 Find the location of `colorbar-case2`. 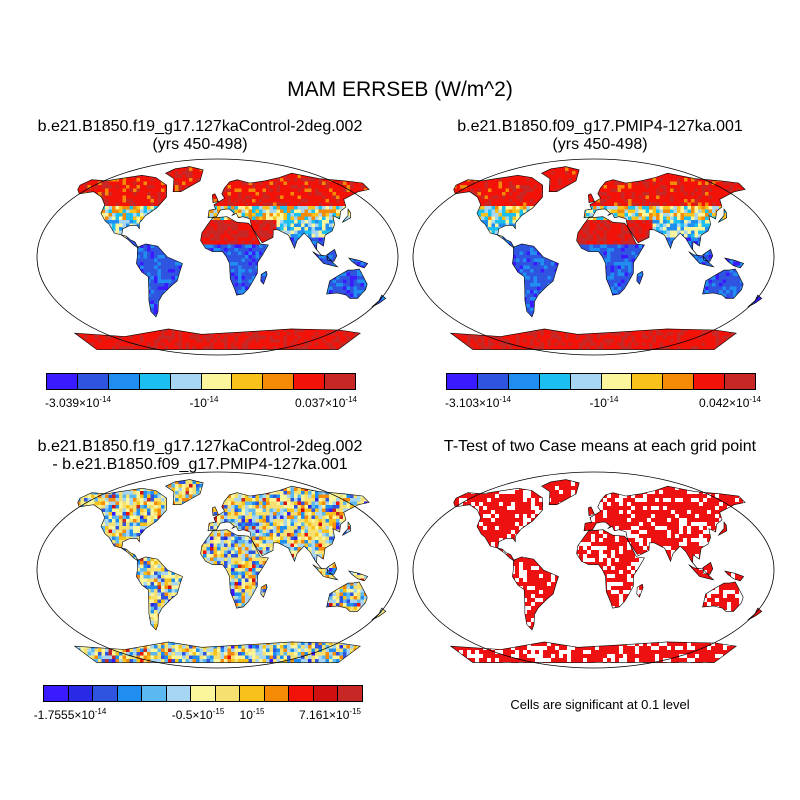

colorbar-case2 is located at coordinates (601, 381).